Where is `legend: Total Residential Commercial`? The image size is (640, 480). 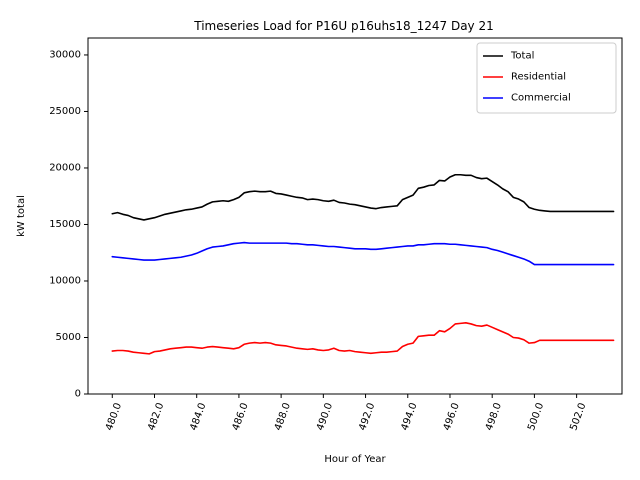
legend: Total Residential Commercial is located at coordinates (546, 78).